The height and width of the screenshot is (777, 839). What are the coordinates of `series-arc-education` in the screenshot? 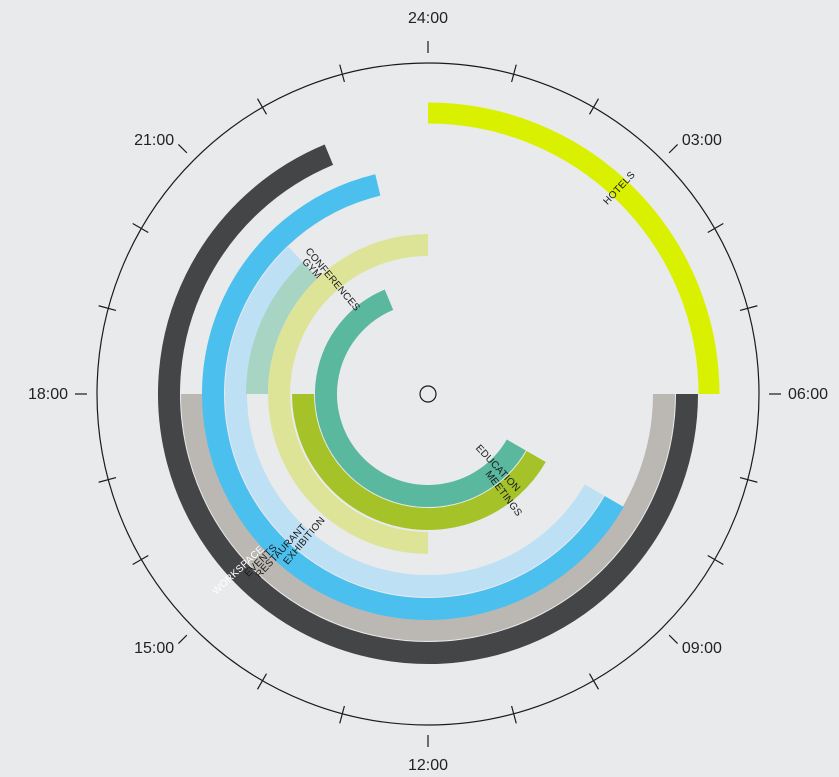 It's located at (420, 398).